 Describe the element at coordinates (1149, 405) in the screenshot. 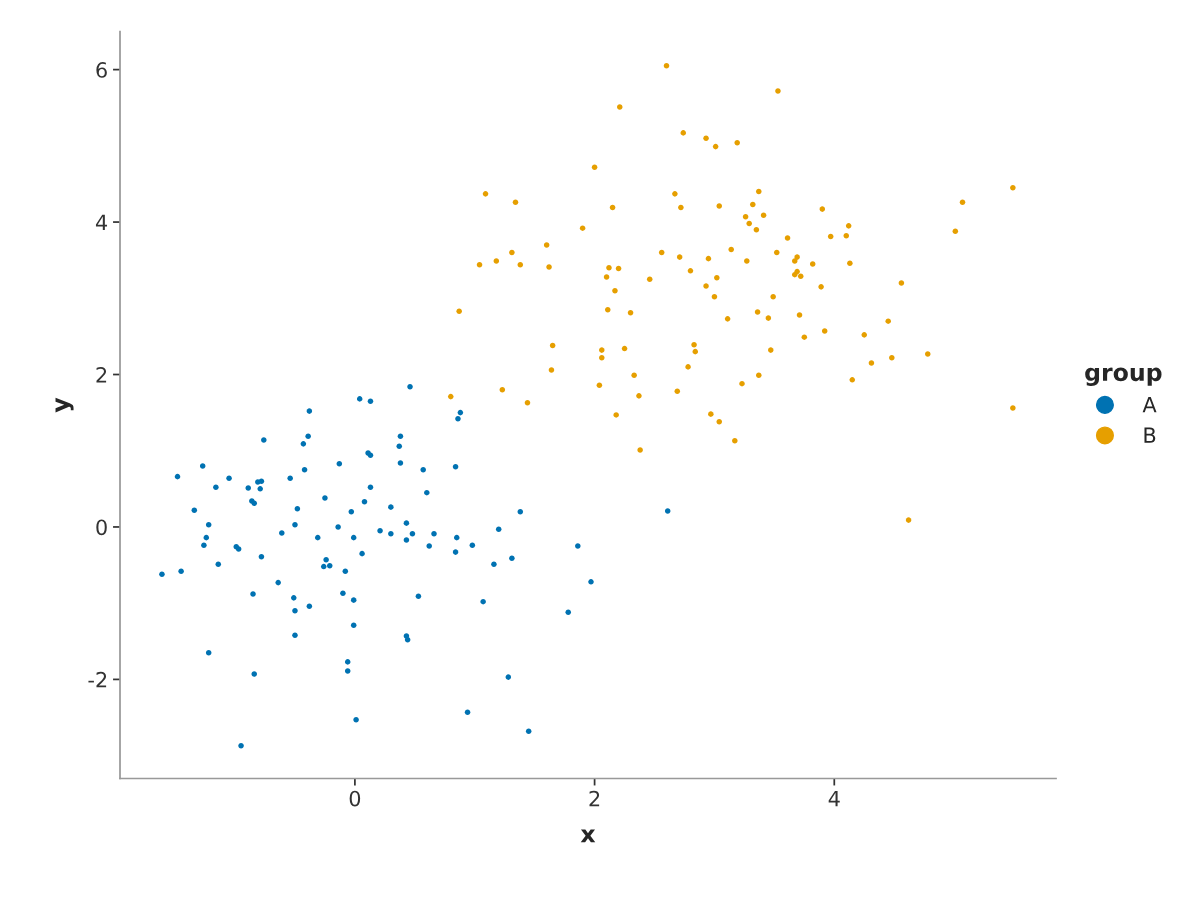

I see `legend-label: A` at that location.